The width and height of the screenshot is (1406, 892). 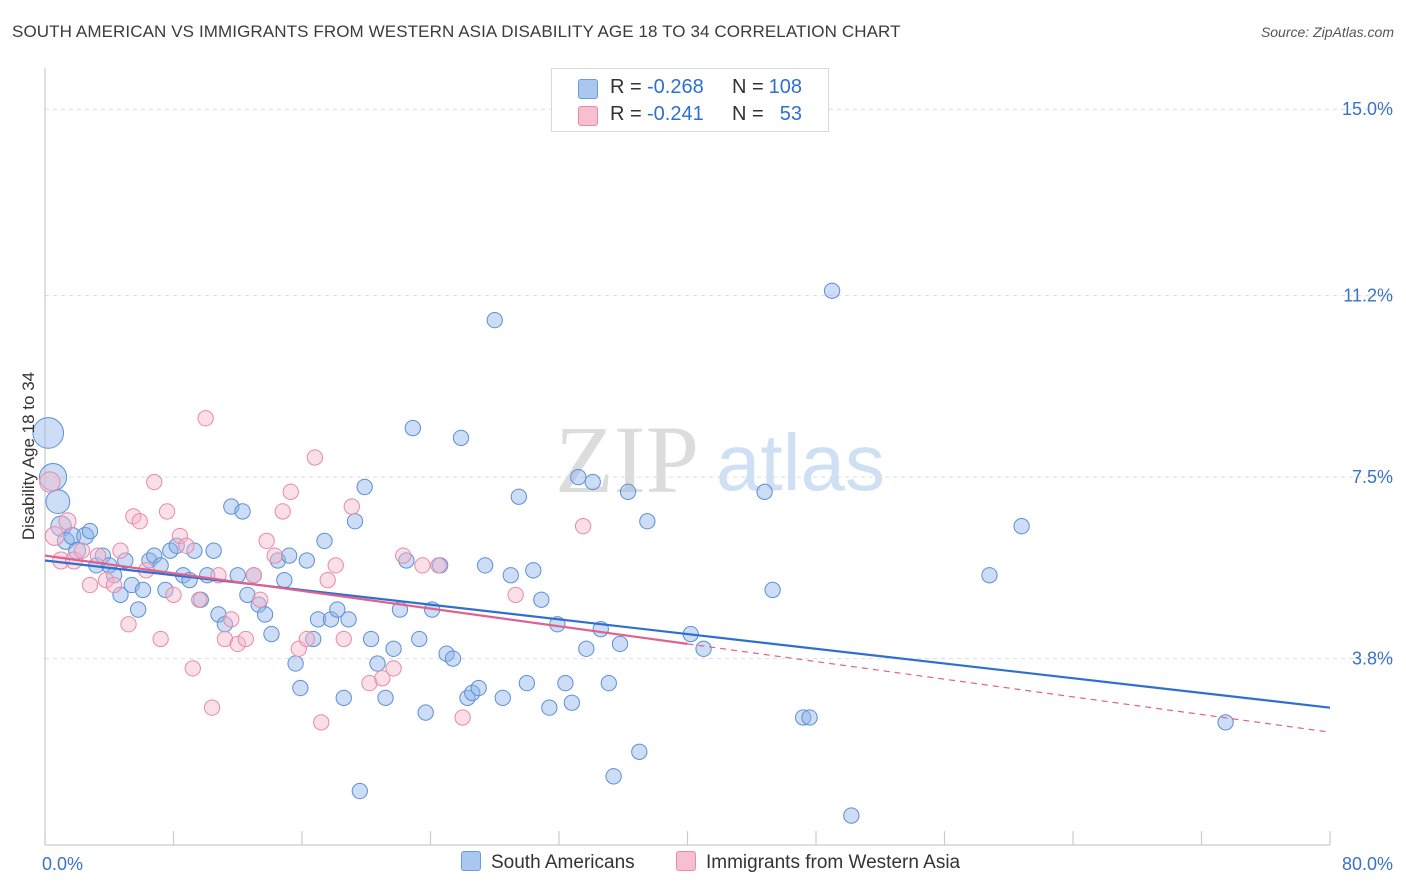 I want to click on bottom-legend-western: Immigrants from Western Asia, so click(x=818, y=862).